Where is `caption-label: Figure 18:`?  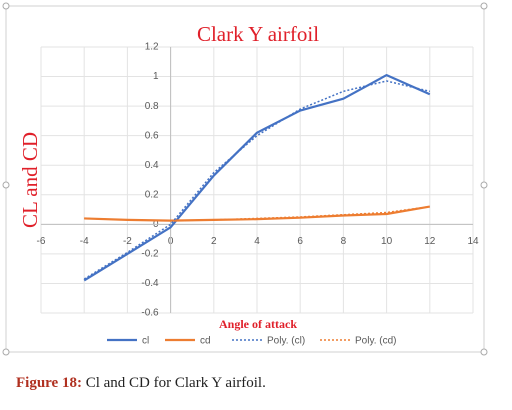
caption-label: Figure 18: is located at coordinates (49, 383).